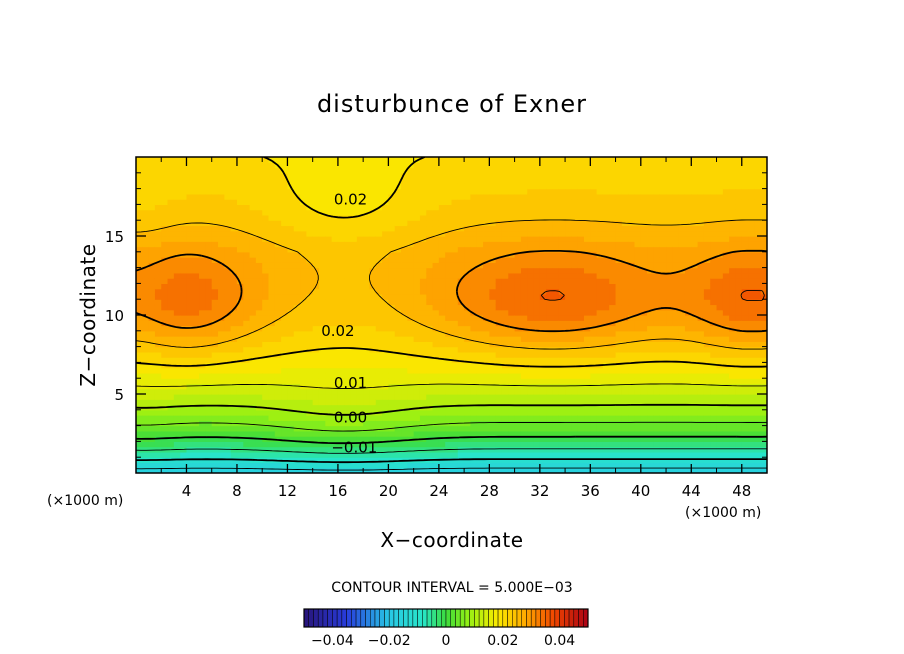 This screenshot has width=904, height=654. I want to click on y-axis-label: Z−coordinate, so click(88, 314).